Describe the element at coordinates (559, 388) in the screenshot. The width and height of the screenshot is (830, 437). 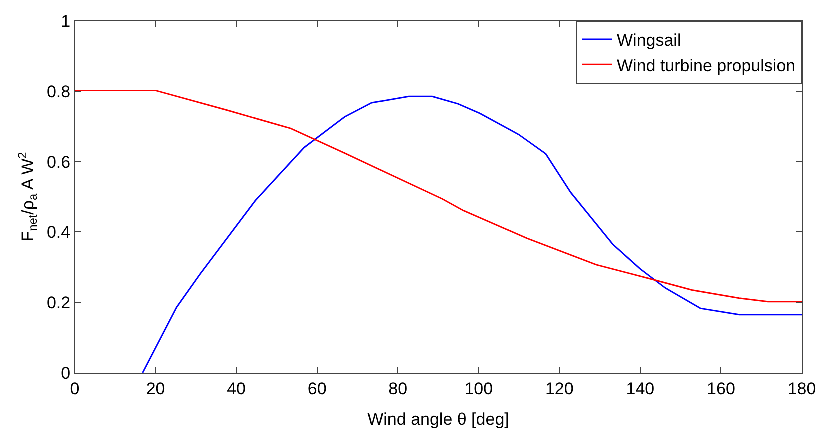
I see `x-tick-label: 120` at that location.